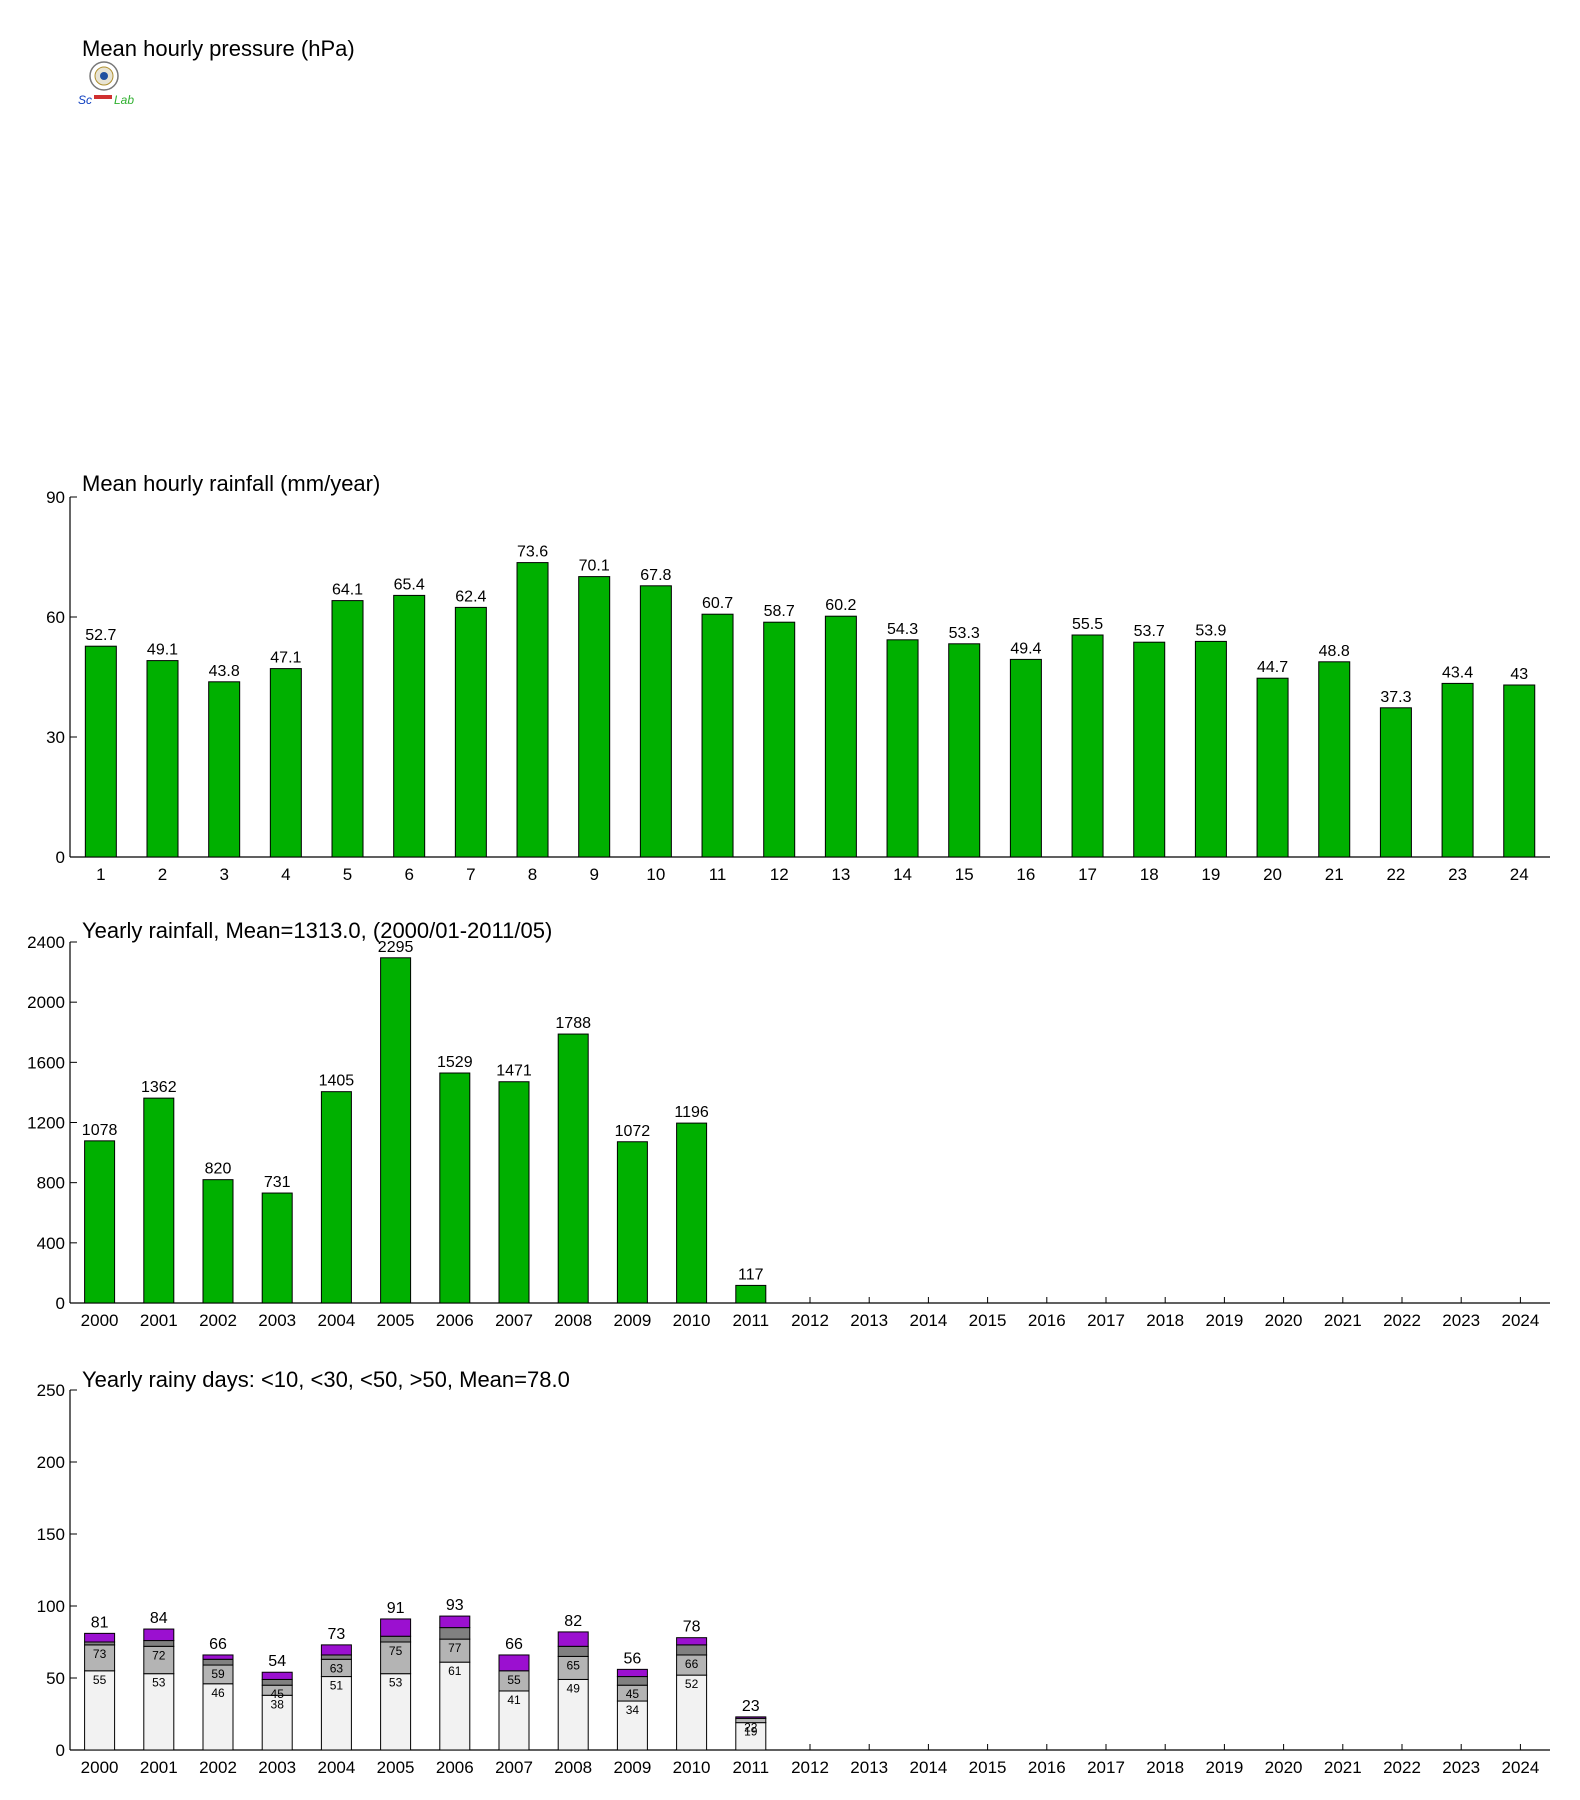 Image resolution: width=1580 pixels, height=1800 pixels. I want to click on yearly-rainfall-bar-label: 1072, so click(633, 1131).